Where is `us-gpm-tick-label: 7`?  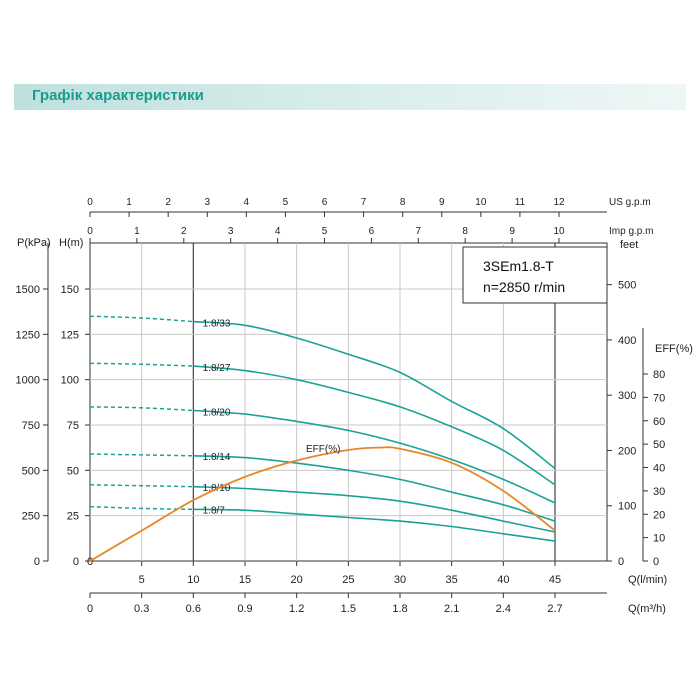 us-gpm-tick-label: 7 is located at coordinates (364, 202).